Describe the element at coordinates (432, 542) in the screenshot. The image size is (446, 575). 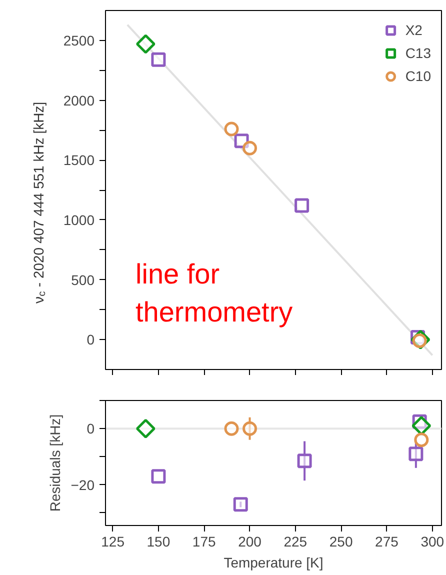
I see `x-tick-label: 300` at that location.